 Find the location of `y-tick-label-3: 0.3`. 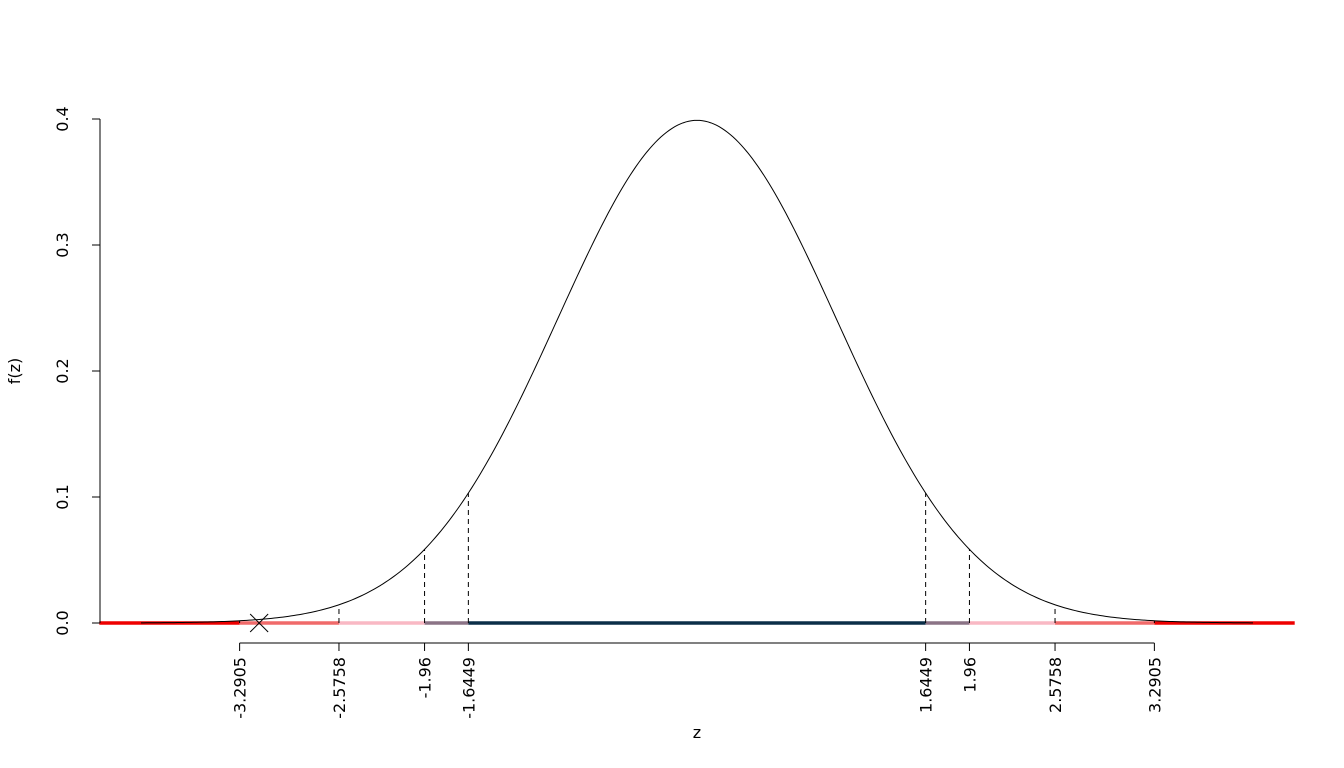

y-tick-label-3: 0.3 is located at coordinates (62, 244).